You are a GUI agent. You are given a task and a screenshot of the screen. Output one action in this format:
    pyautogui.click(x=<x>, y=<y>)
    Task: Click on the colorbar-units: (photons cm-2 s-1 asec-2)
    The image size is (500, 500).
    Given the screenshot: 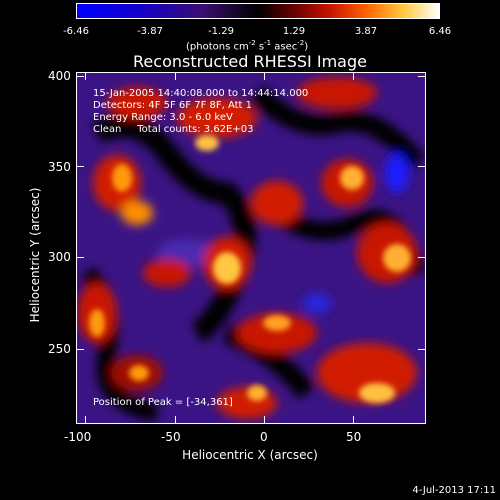 What is the action you would take?
    pyautogui.click(x=247, y=46)
    